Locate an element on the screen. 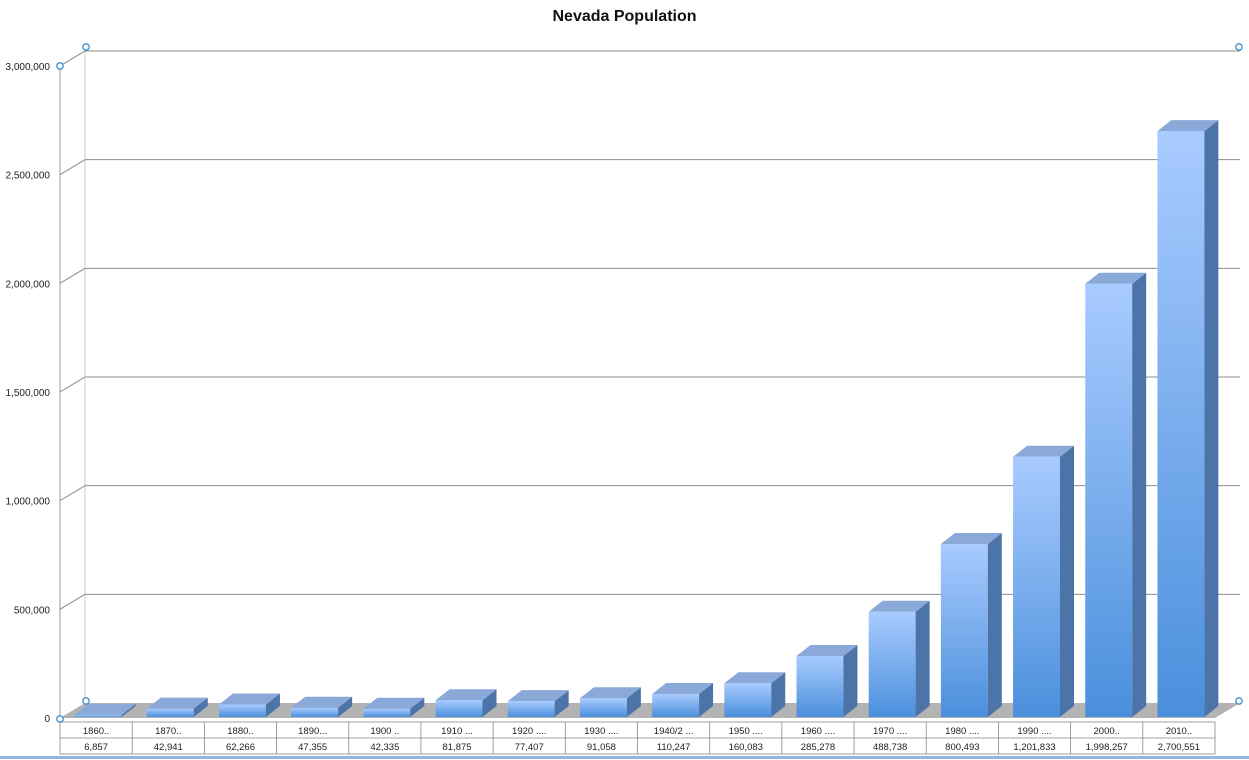  y-tick-label: 2,500,000 is located at coordinates (28, 176).